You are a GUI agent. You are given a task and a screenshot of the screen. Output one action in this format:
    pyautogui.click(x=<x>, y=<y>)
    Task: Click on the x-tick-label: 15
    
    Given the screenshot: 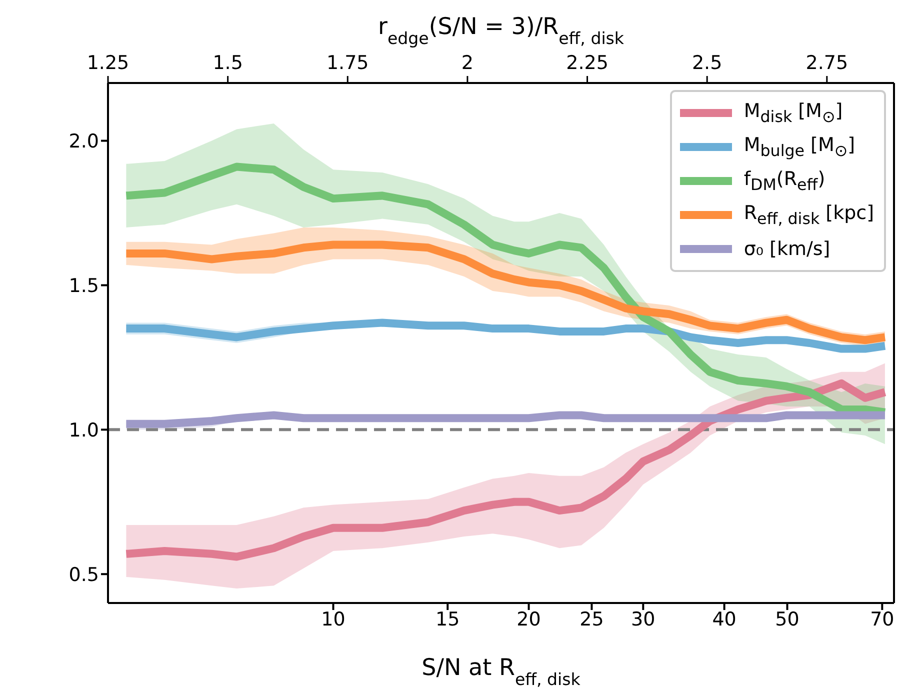 What is the action you would take?
    pyautogui.click(x=448, y=619)
    